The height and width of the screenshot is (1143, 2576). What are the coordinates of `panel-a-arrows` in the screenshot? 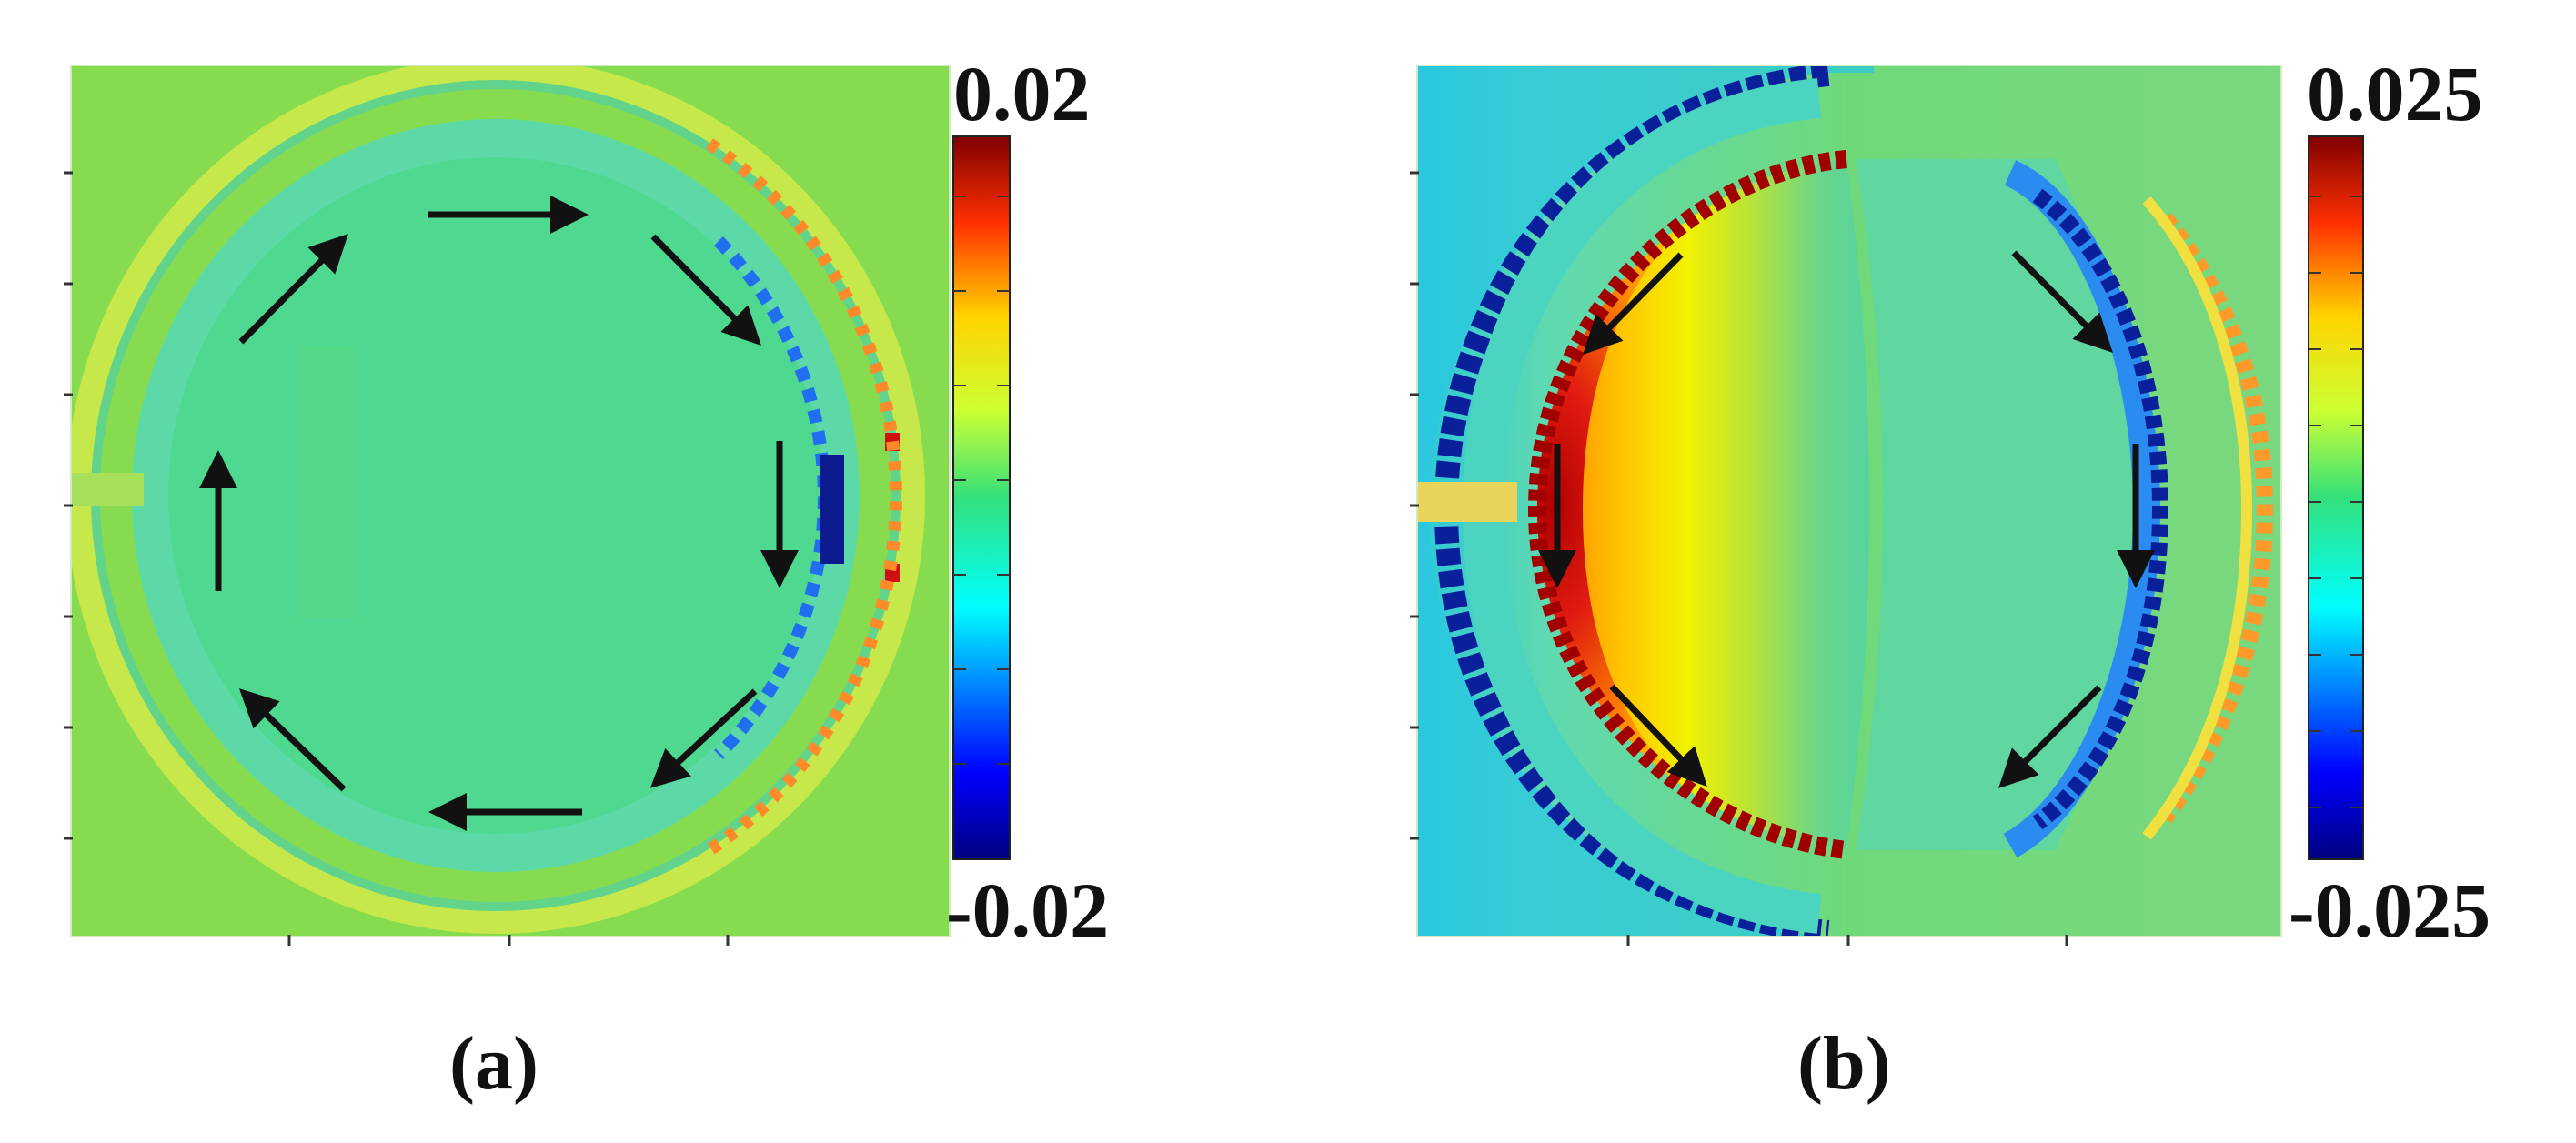 It's located at (499, 513).